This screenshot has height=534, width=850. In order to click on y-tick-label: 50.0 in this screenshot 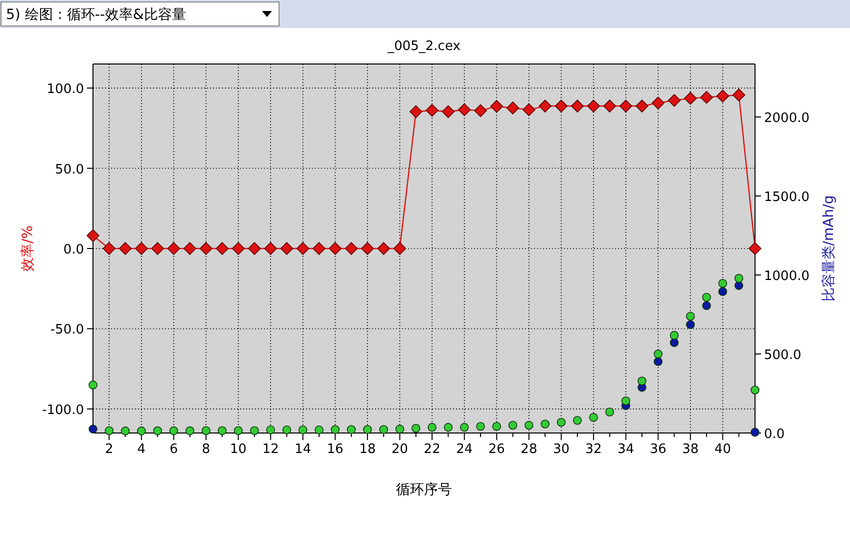, I will do `click(69, 170)`.